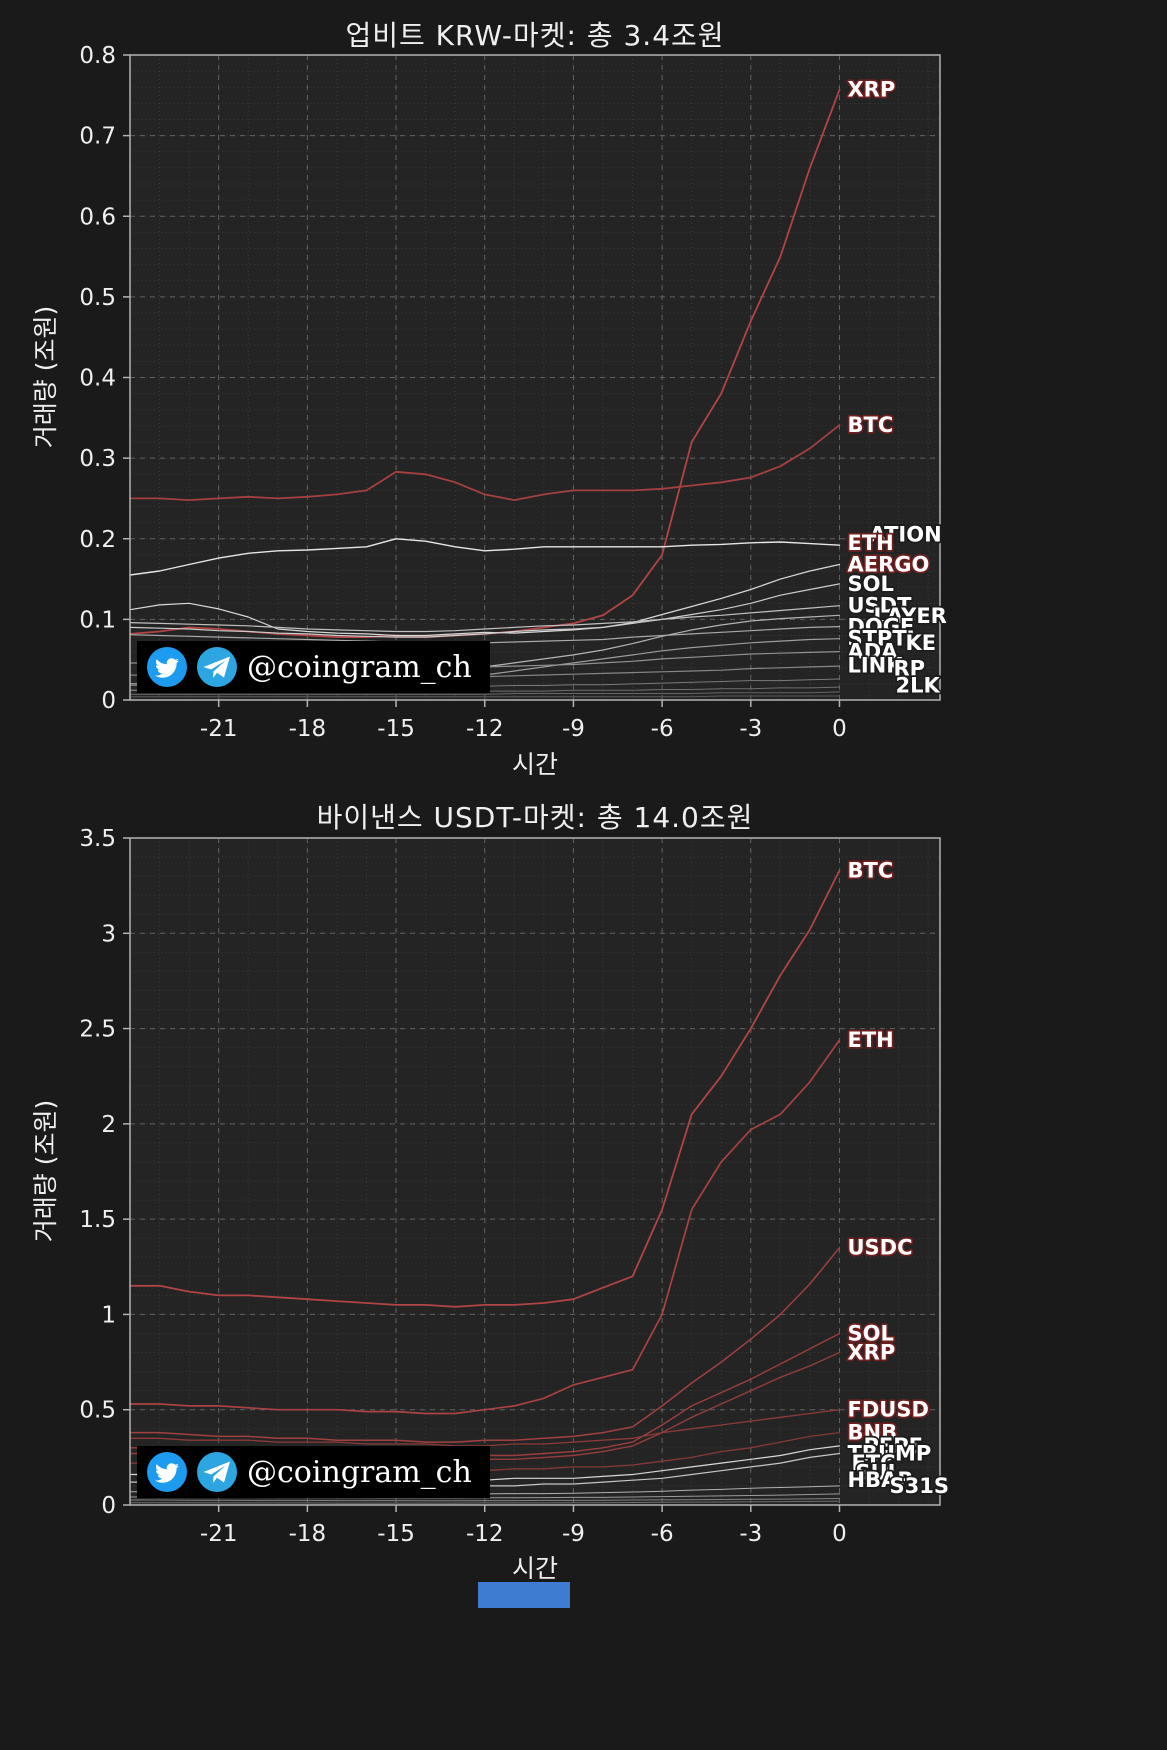  What do you see at coordinates (97, 839) in the screenshot?
I see `svg-text: 3.5` at bounding box center [97, 839].